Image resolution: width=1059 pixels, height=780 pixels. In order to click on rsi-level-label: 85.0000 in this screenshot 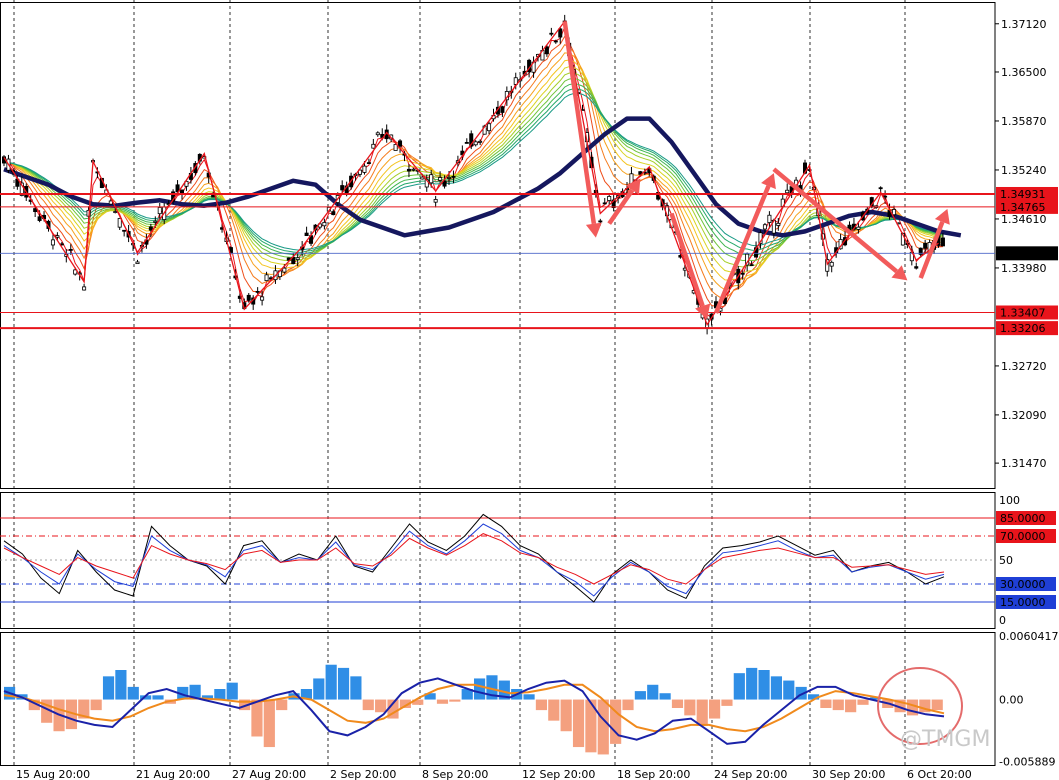, I will do `click(1023, 518)`.